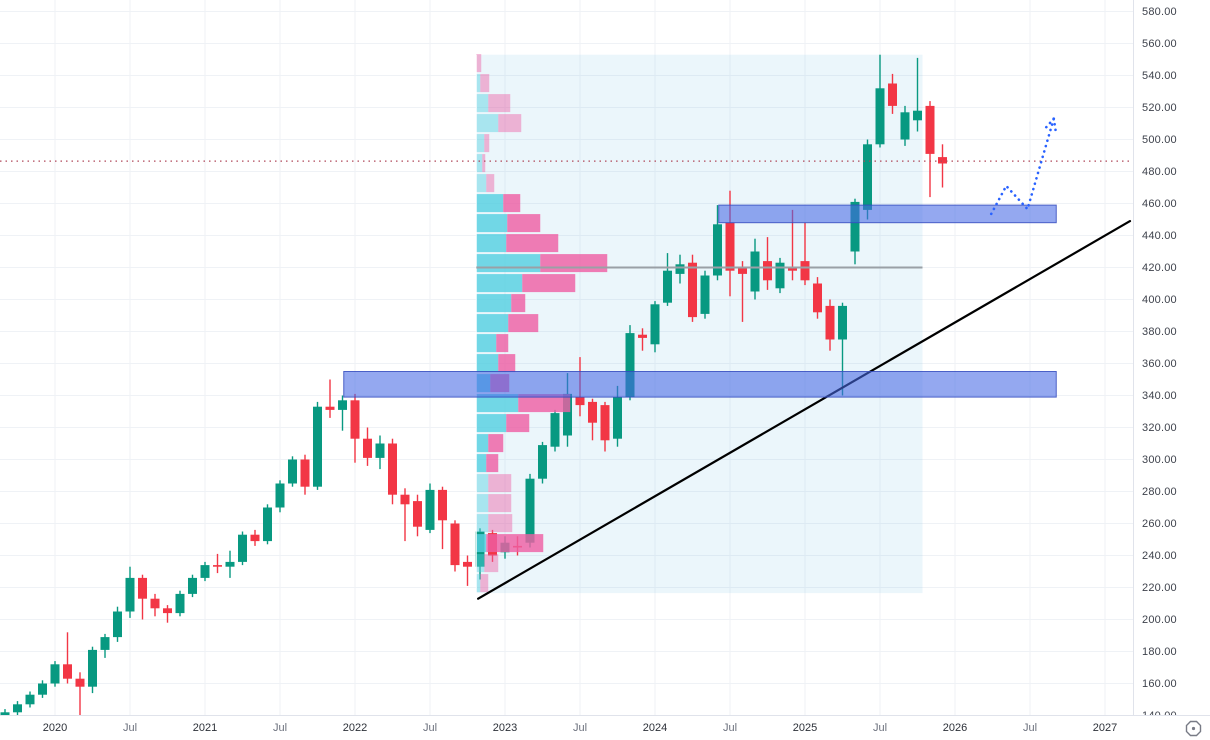 This screenshot has height=740, width=1210. What do you see at coordinates (1159, 651) in the screenshot?
I see `price-axis-label: 180.00` at bounding box center [1159, 651].